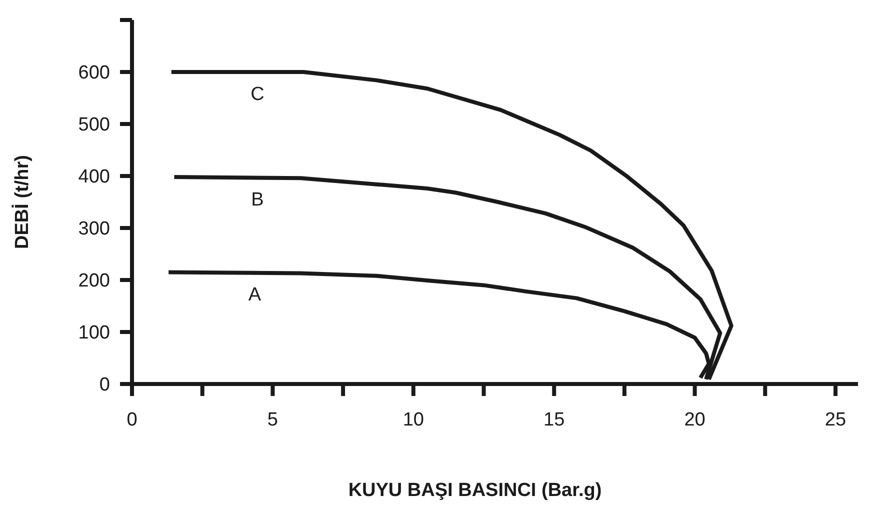  I want to click on y-tick-label: 400, so click(94, 177).